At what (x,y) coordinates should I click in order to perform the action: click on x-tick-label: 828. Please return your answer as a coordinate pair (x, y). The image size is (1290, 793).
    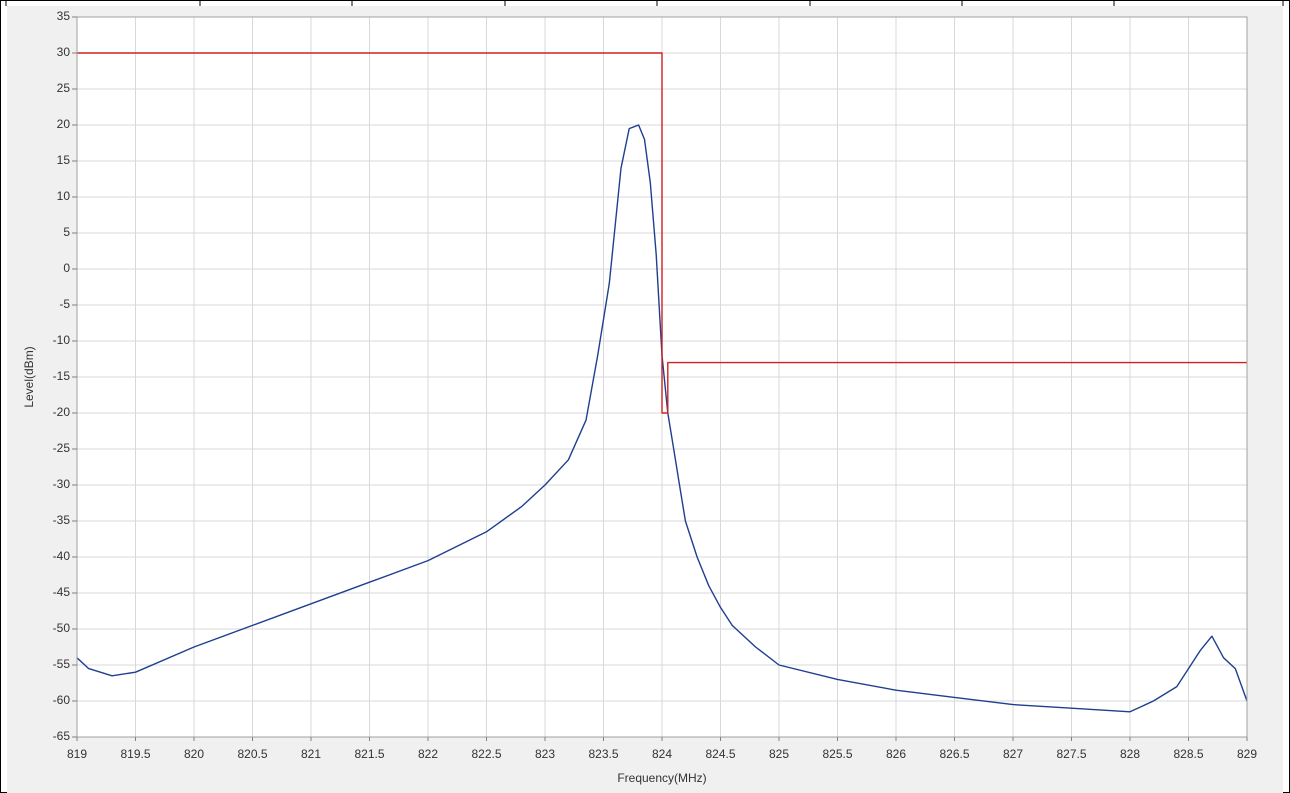
    Looking at the image, I should click on (1130, 754).